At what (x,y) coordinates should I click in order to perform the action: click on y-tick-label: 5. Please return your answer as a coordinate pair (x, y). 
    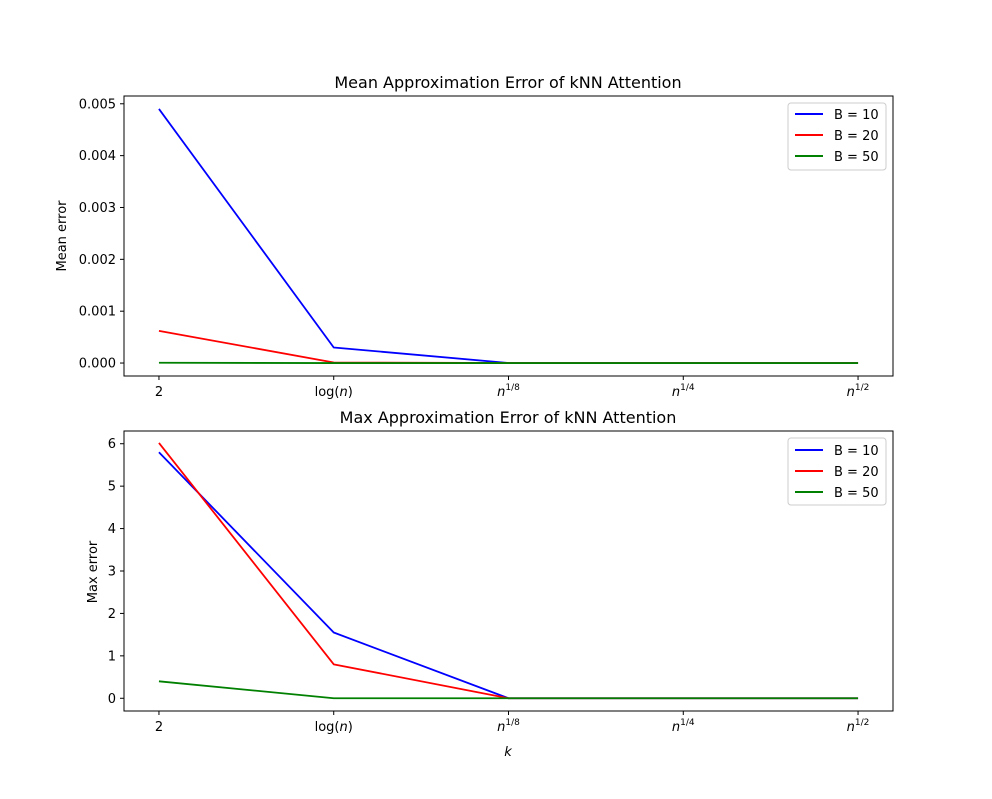
    Looking at the image, I should click on (112, 487).